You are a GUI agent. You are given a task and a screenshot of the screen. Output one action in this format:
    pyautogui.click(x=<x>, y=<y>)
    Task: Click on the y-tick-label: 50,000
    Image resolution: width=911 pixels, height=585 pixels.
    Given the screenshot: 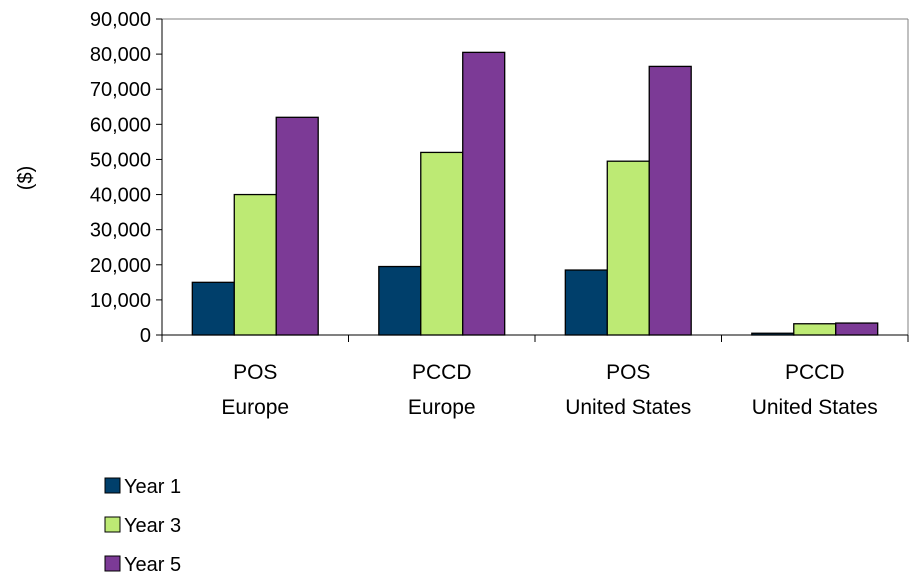 What is the action you would take?
    pyautogui.click(x=120, y=160)
    